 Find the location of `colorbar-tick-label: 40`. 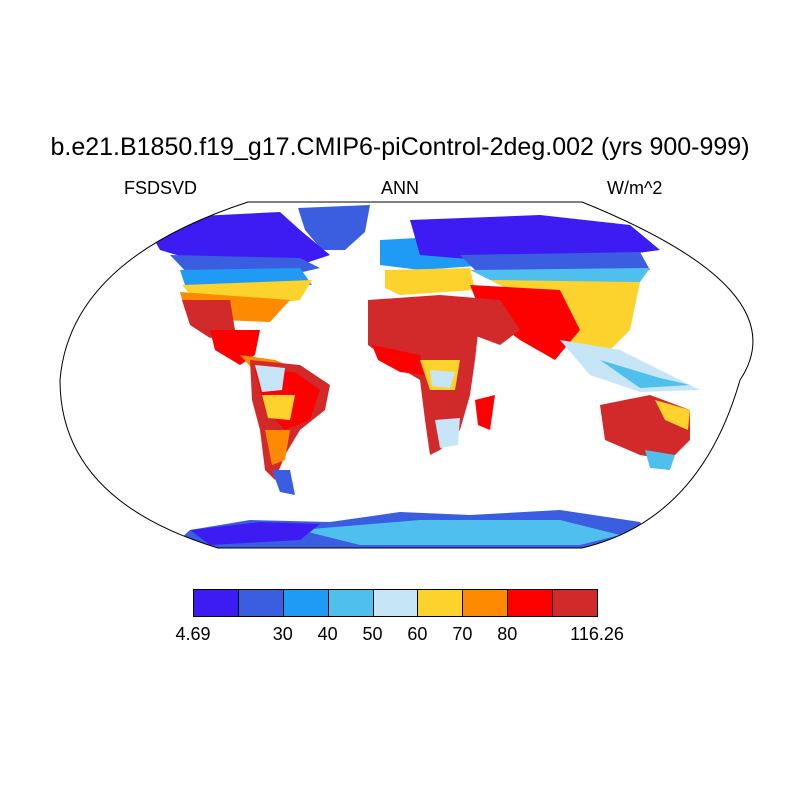

colorbar-tick-label: 40 is located at coordinates (327, 634).